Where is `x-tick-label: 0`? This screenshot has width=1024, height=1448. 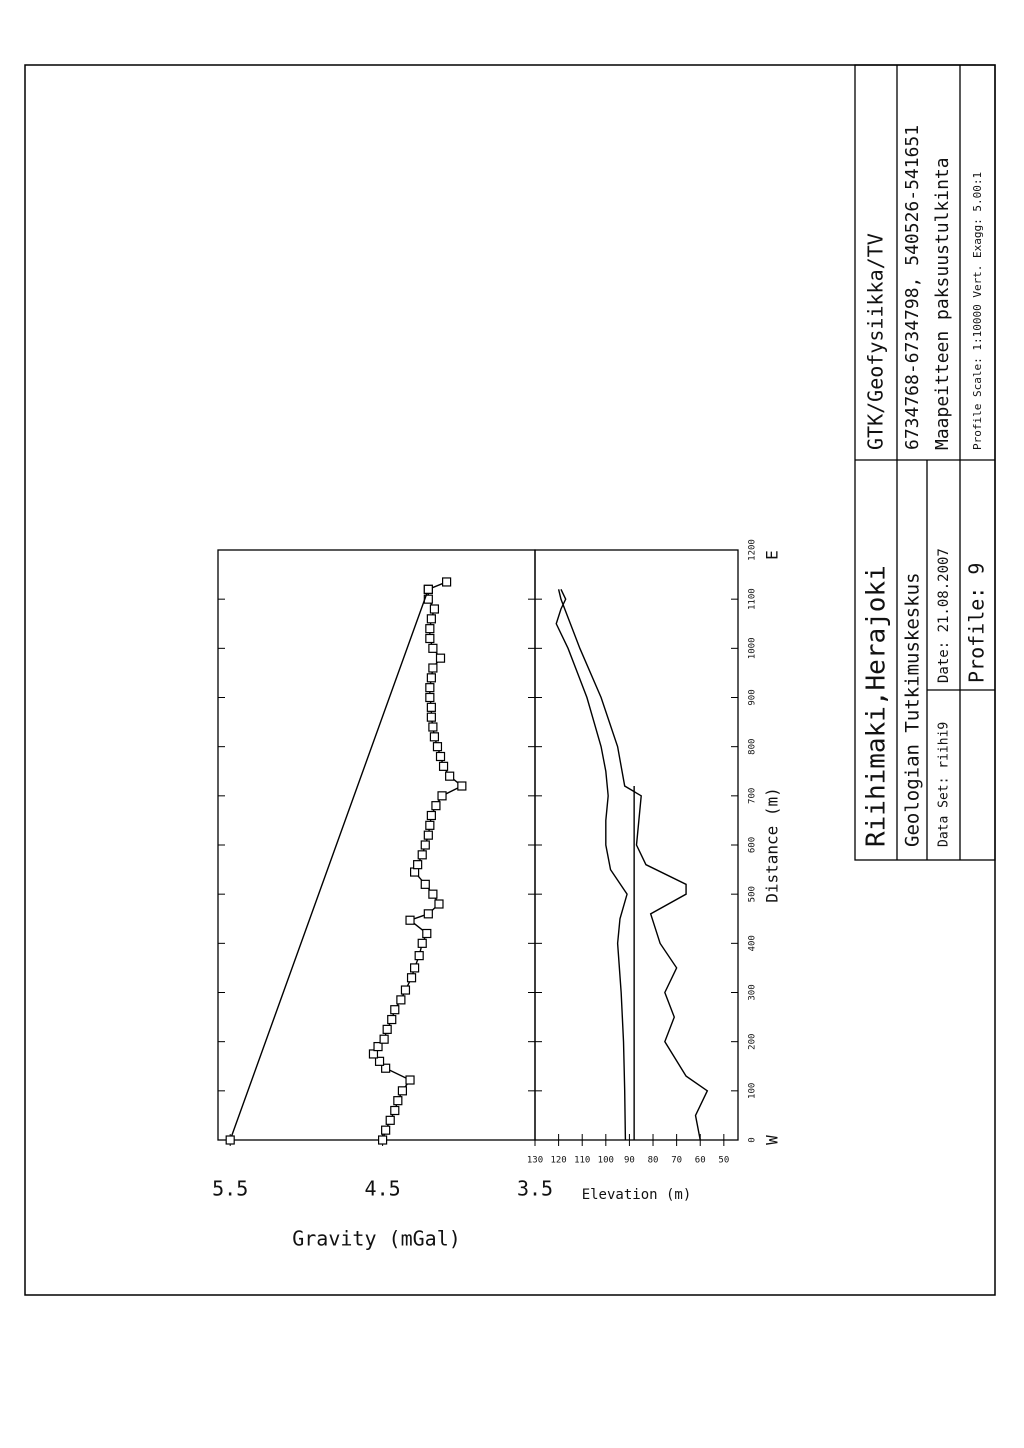
x-tick-label: 0 is located at coordinates (753, 1139).